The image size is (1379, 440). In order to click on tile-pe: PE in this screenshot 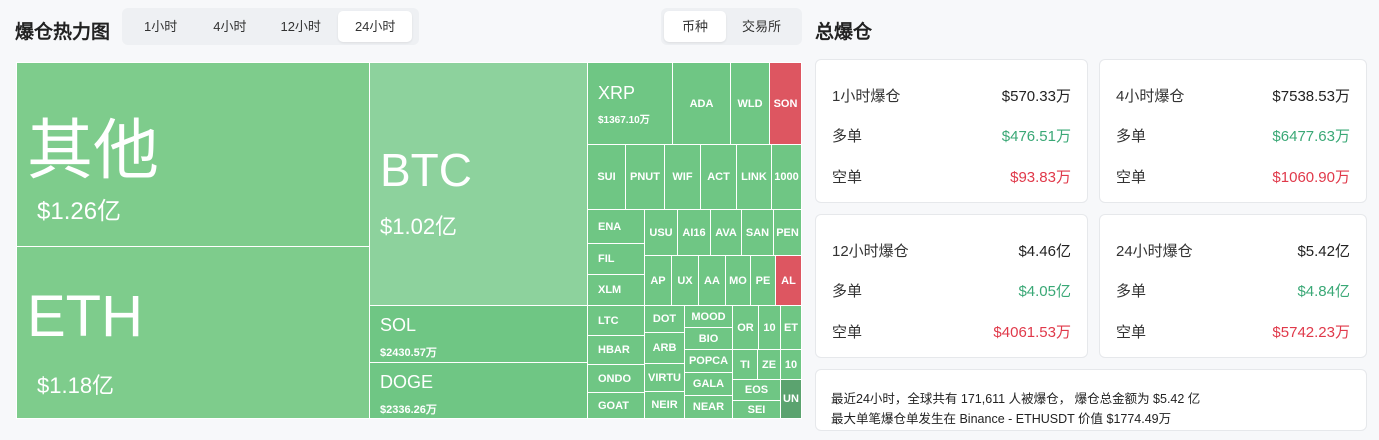, I will do `click(763, 280)`.